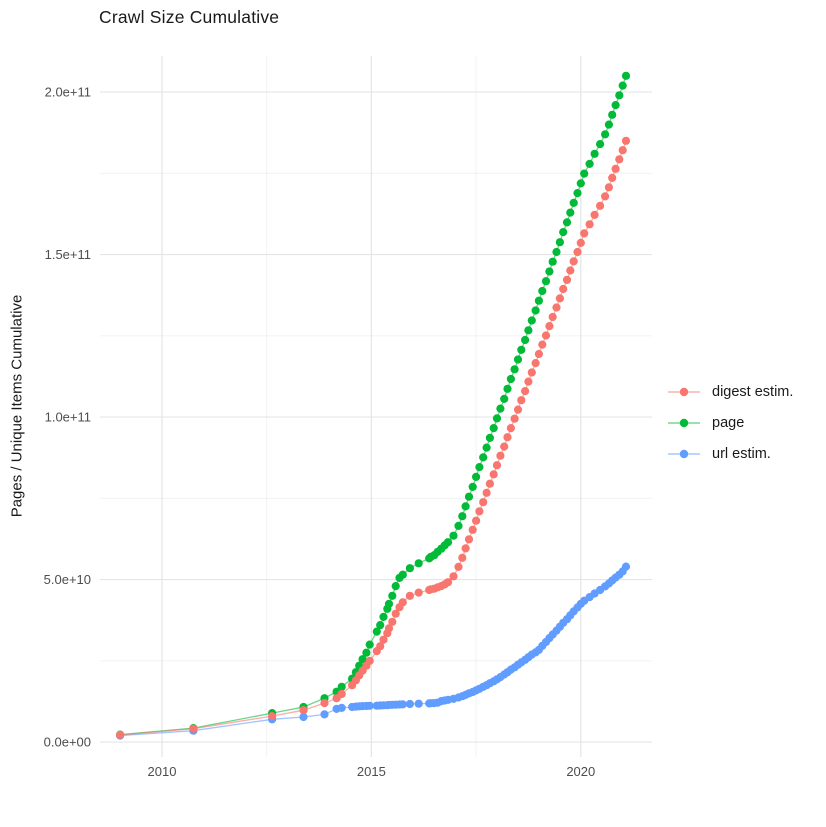 This screenshot has height=827, width=826. I want to click on x-tick-label: 2020, so click(580, 771).